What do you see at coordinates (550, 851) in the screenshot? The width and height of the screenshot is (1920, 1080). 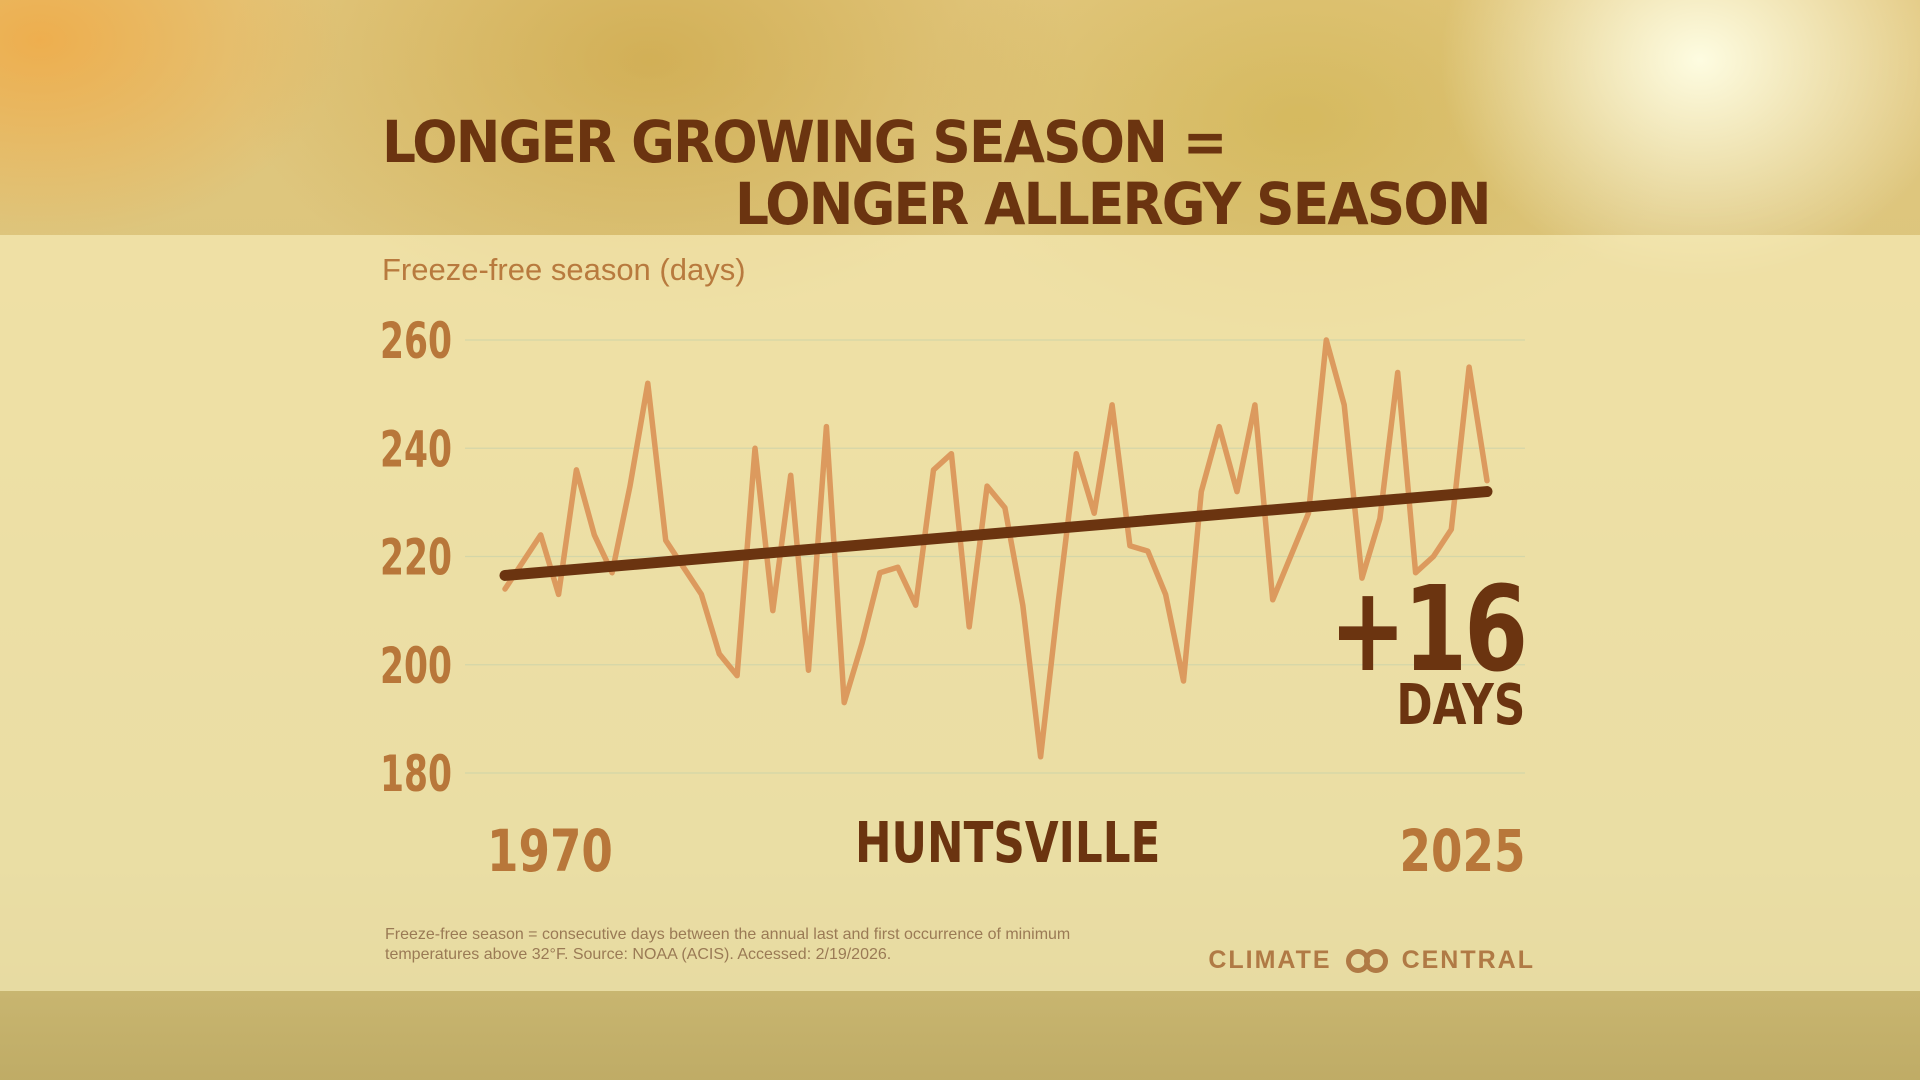 I see `x-tick-label-start: 1970` at bounding box center [550, 851].